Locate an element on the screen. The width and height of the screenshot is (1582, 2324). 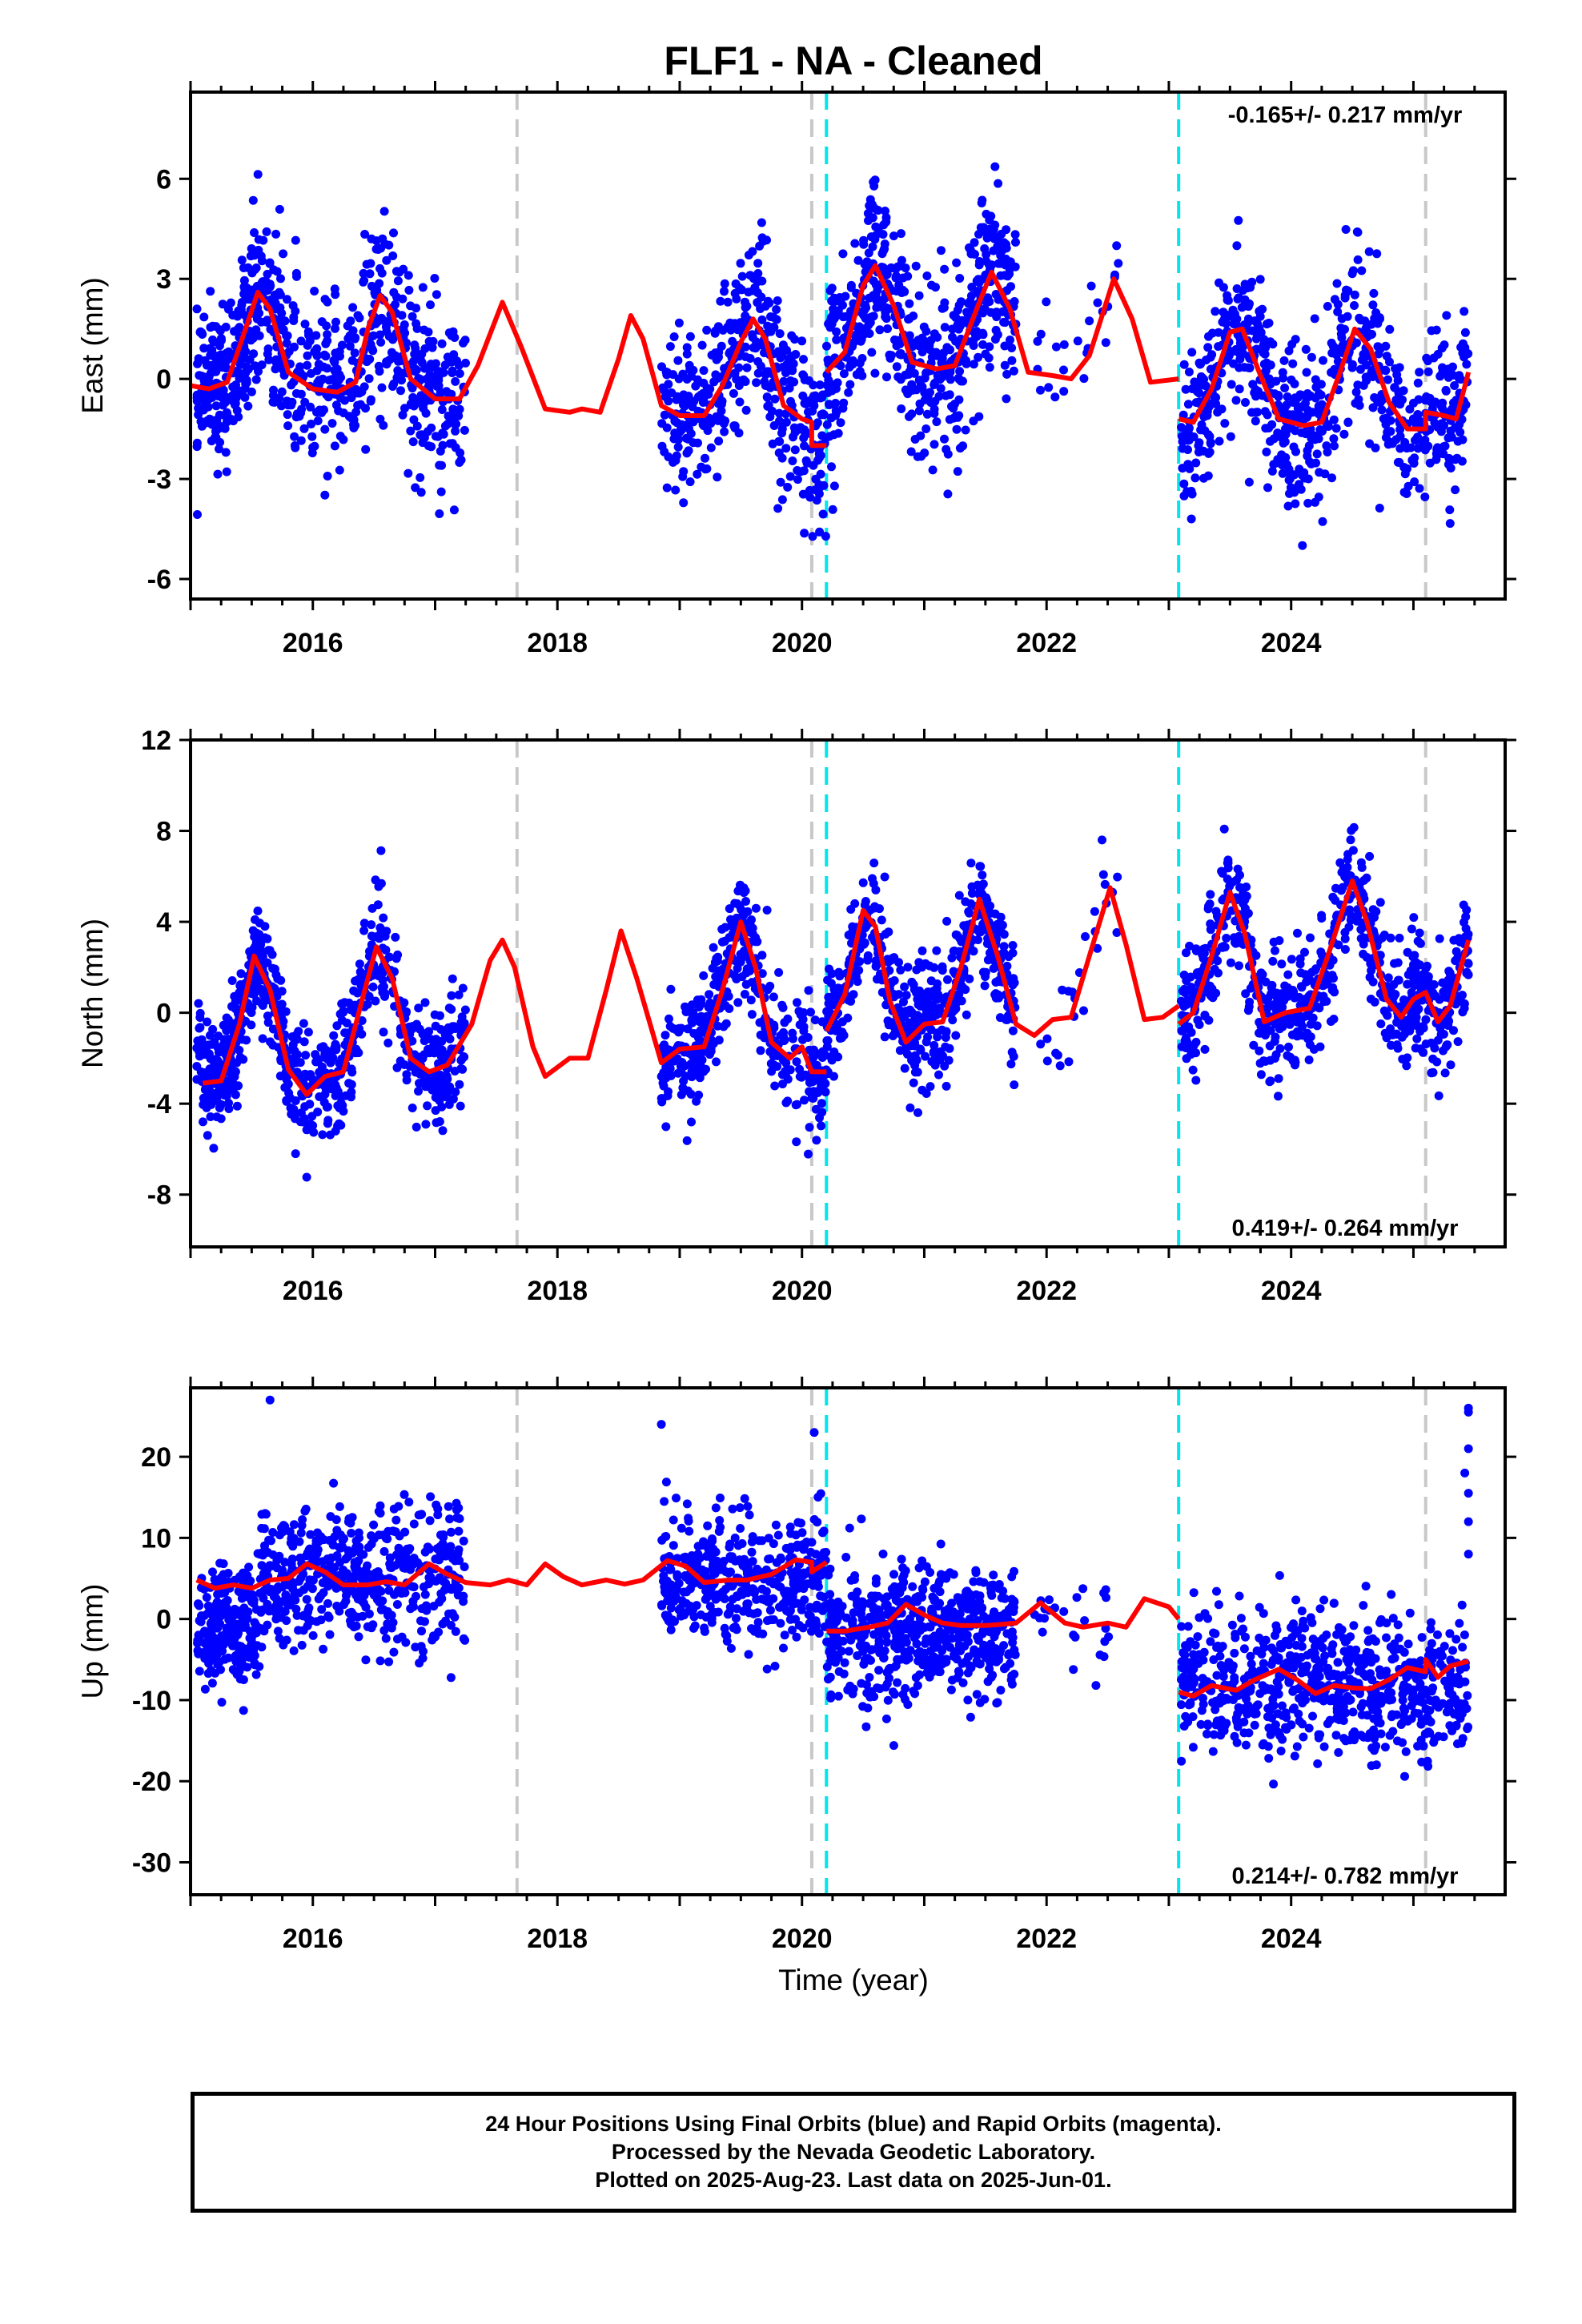
chart-title: FLF1 - NA - Cleaned is located at coordinates (853, 60).